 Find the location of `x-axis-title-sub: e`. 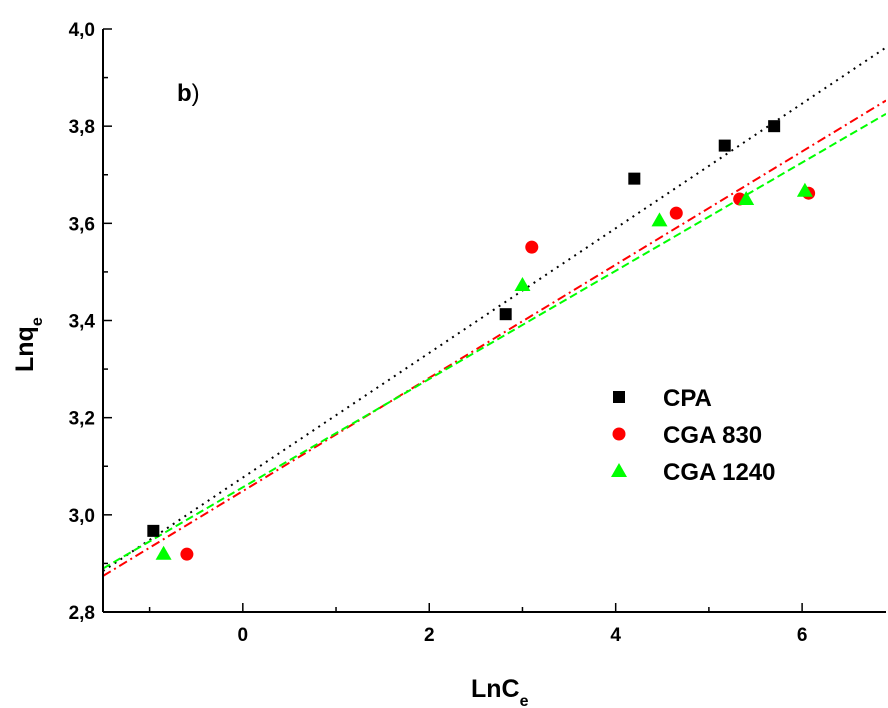

x-axis-title-sub: e is located at coordinates (524, 700).